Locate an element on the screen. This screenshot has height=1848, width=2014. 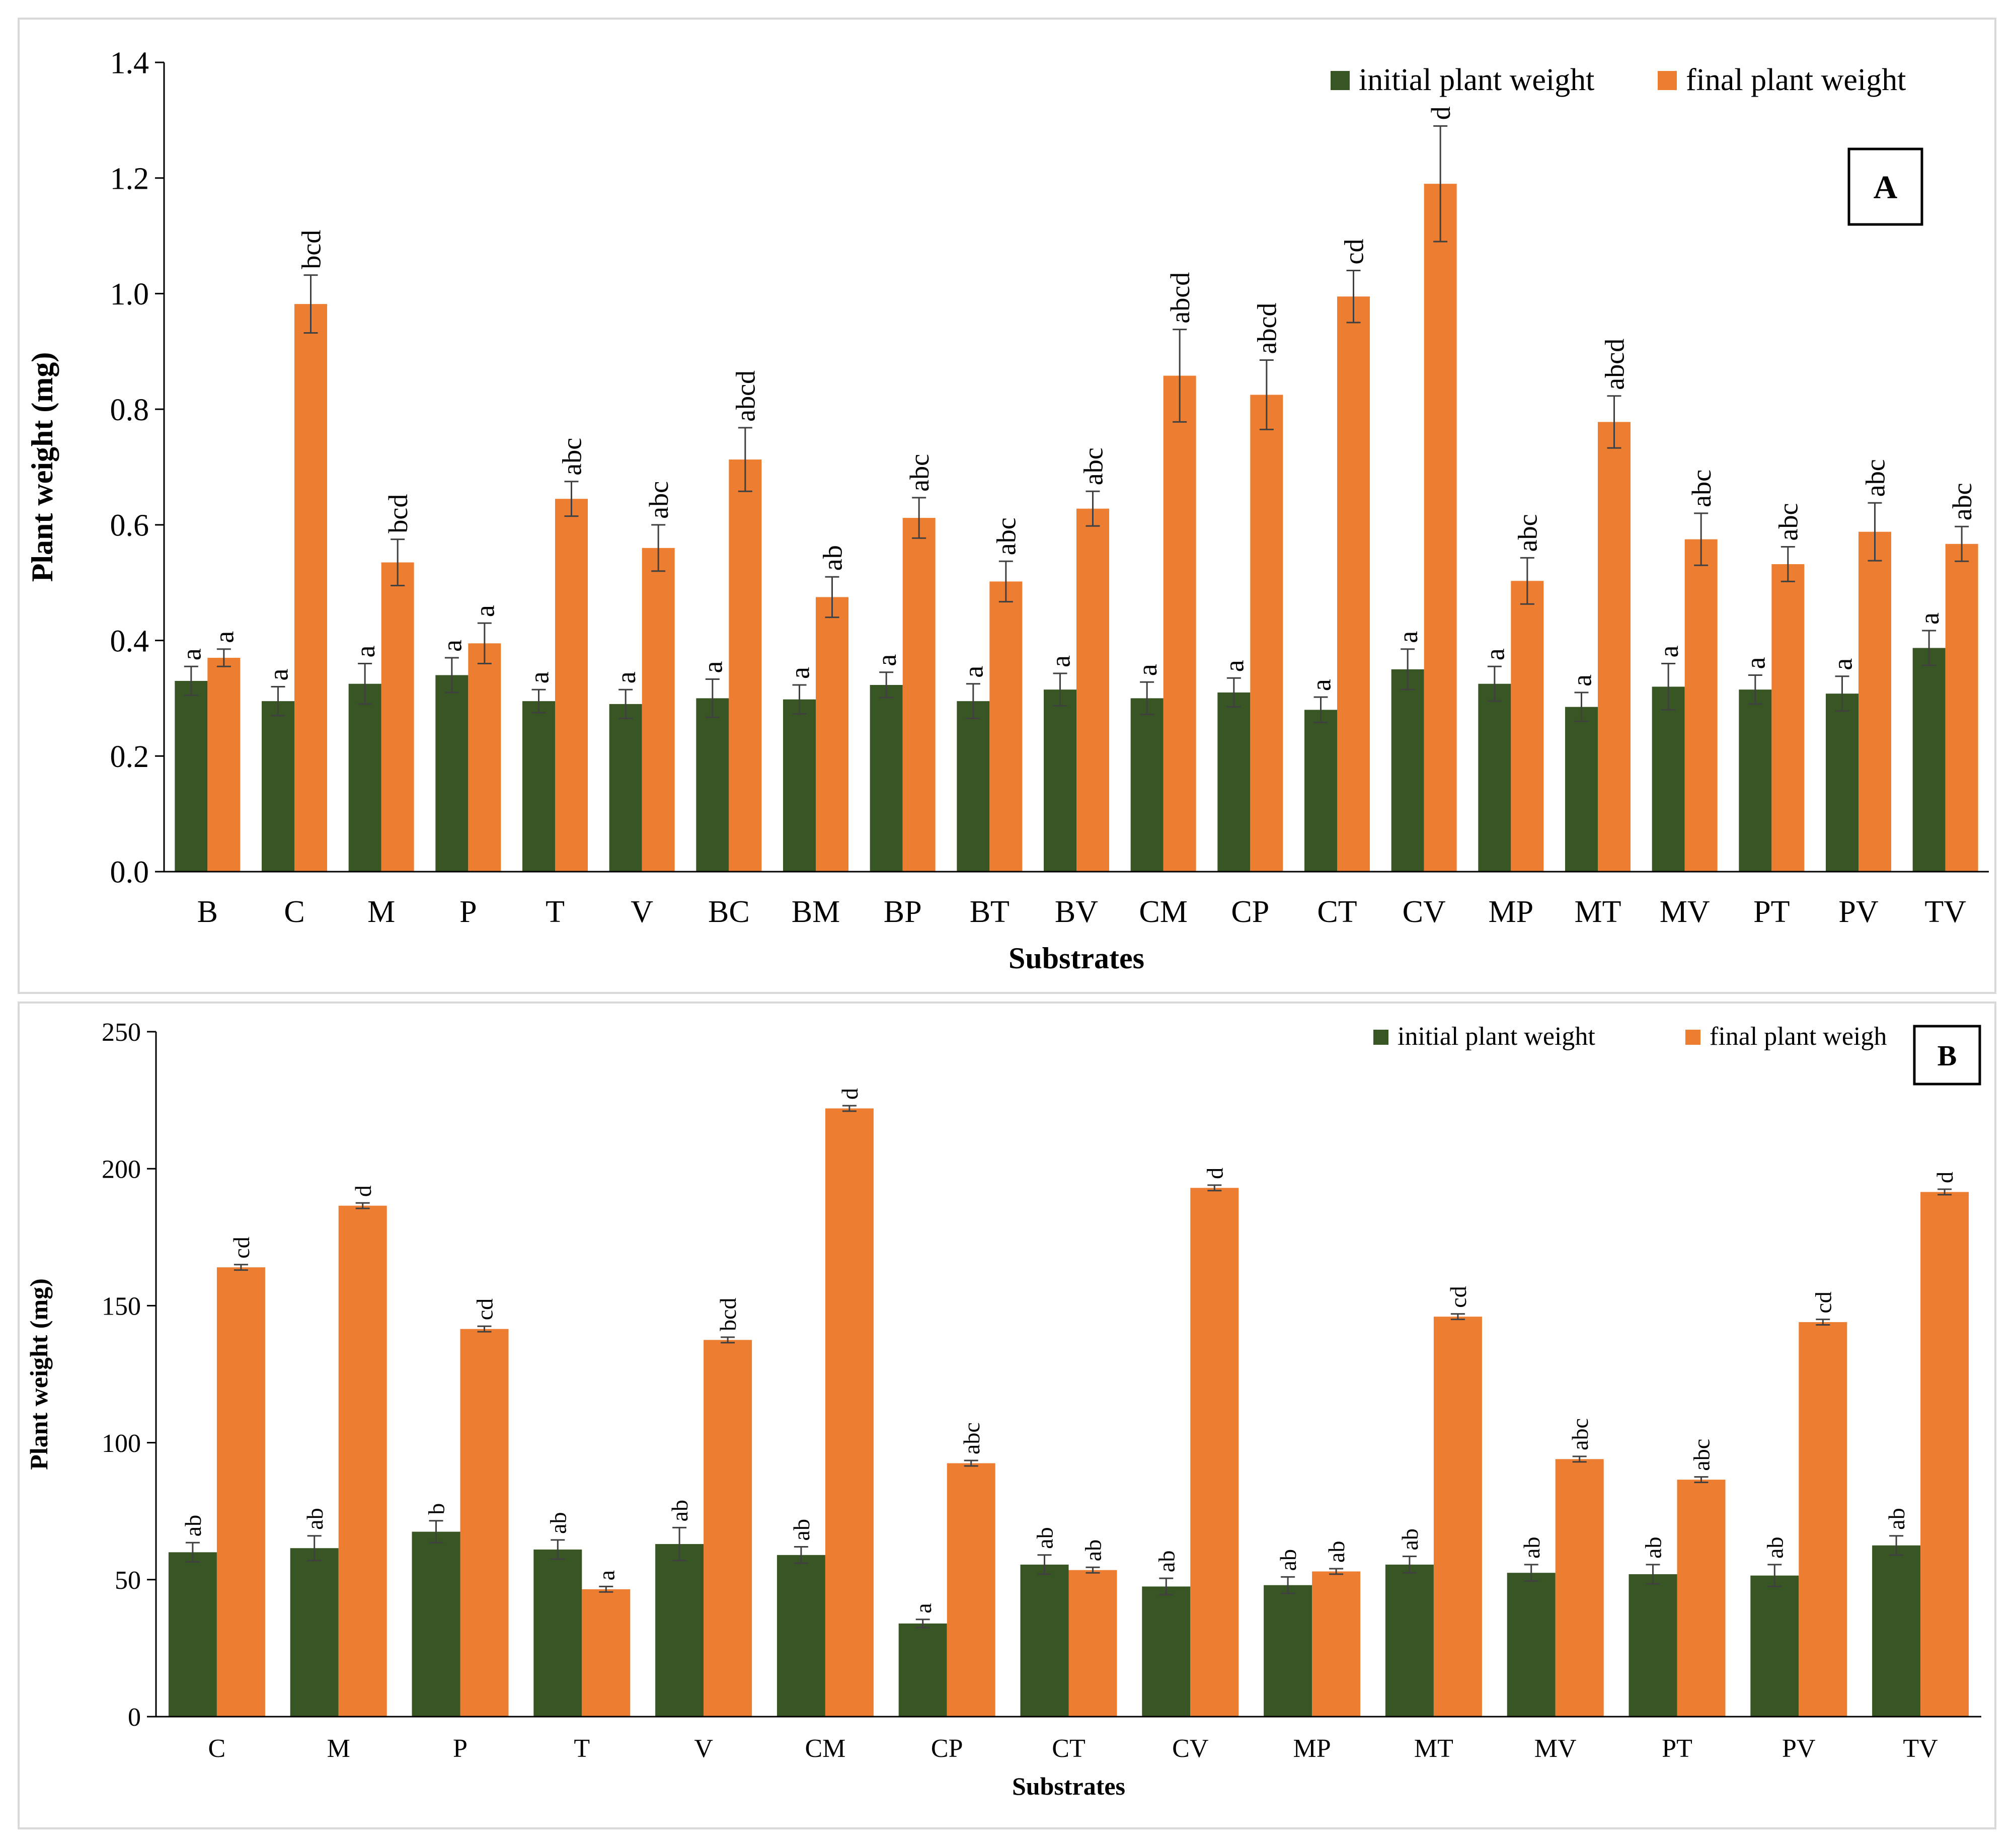
y-tick-label: 1.4 is located at coordinates (129, 64).